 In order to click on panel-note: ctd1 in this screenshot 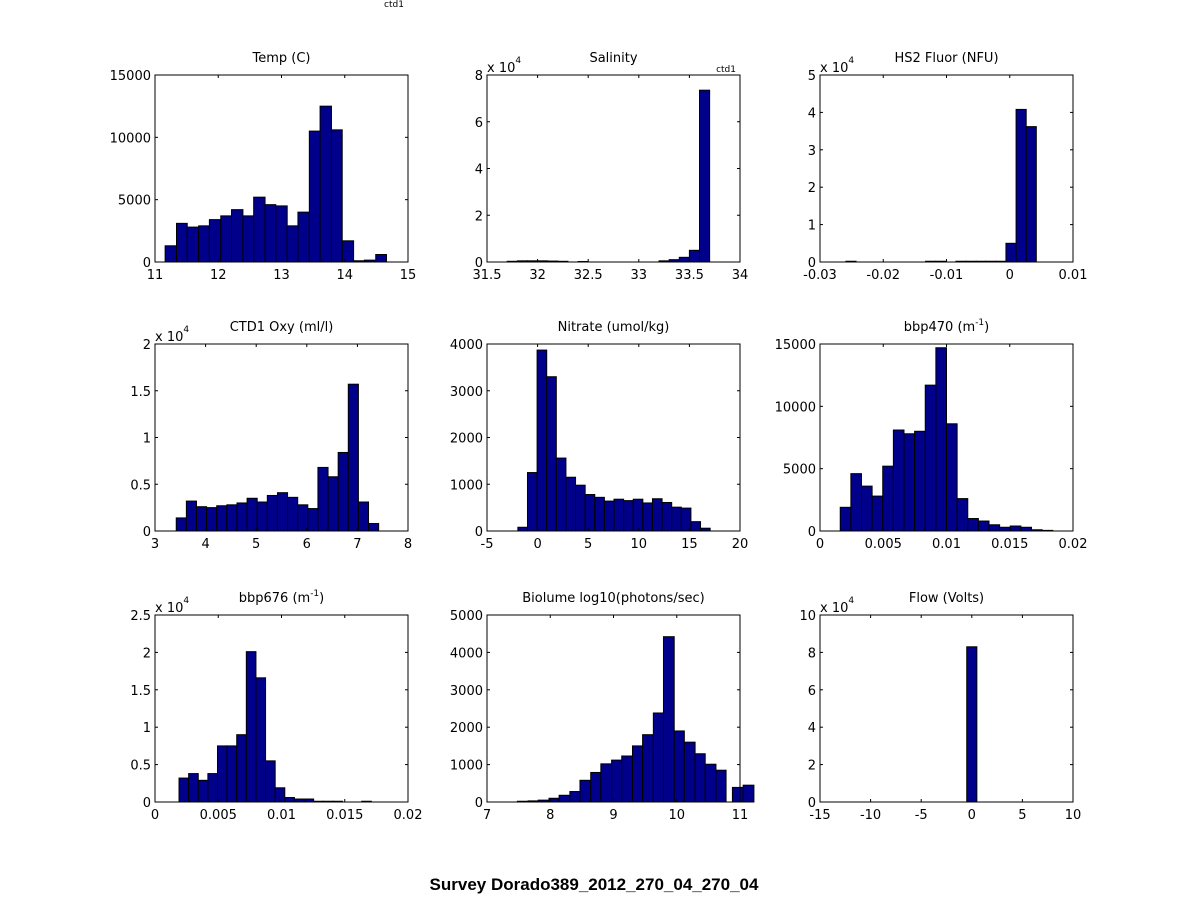, I will do `click(726, 70)`.